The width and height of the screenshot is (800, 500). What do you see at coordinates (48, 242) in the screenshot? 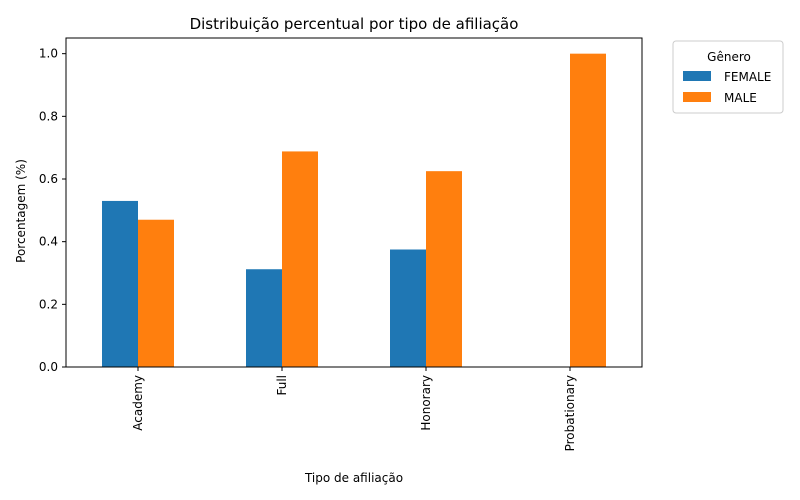
I see `y-tick-label: 0.4` at bounding box center [48, 242].